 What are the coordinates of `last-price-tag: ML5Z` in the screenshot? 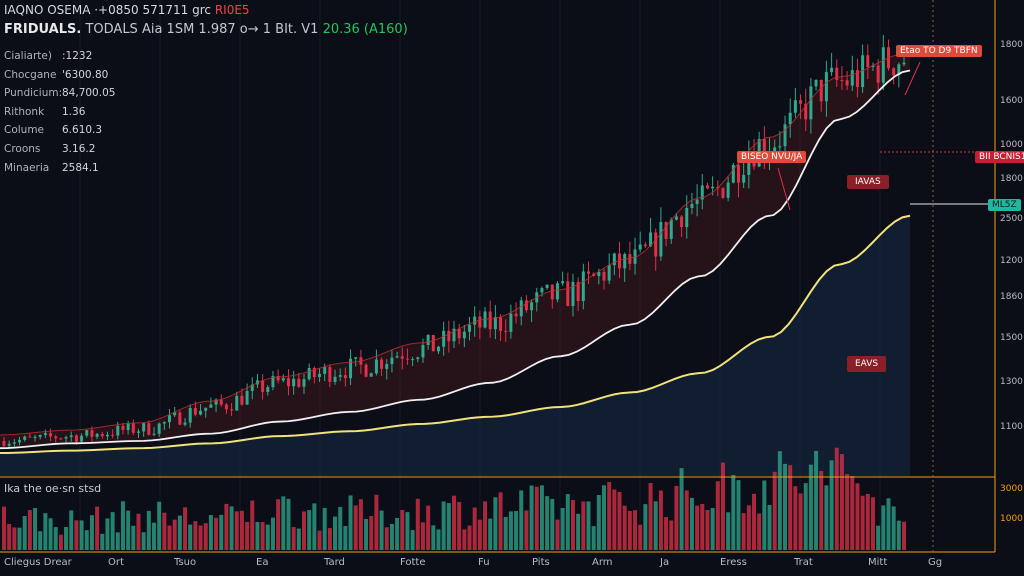 It's located at (1004, 205).